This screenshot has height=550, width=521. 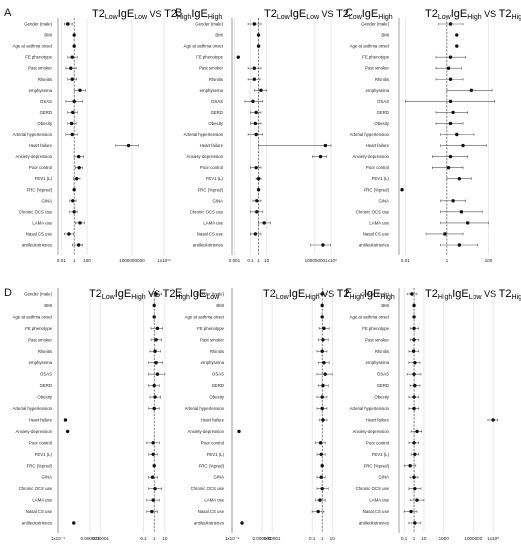 What do you see at coordinates (297, 294) in the screenshot?
I see `panel-title-part: IgE` at bounding box center [297, 294].